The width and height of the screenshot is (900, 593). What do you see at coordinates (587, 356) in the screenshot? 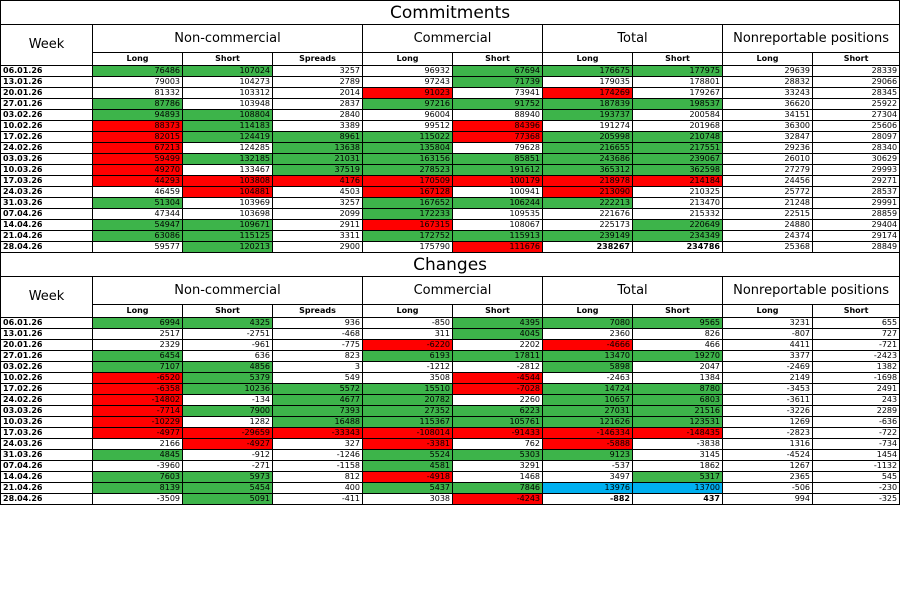
I see `value-cell: 13470` at bounding box center [587, 356].